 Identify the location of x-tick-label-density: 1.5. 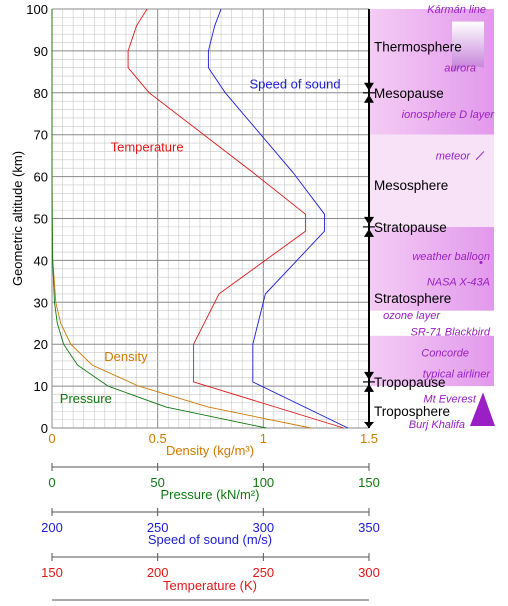
(369, 438).